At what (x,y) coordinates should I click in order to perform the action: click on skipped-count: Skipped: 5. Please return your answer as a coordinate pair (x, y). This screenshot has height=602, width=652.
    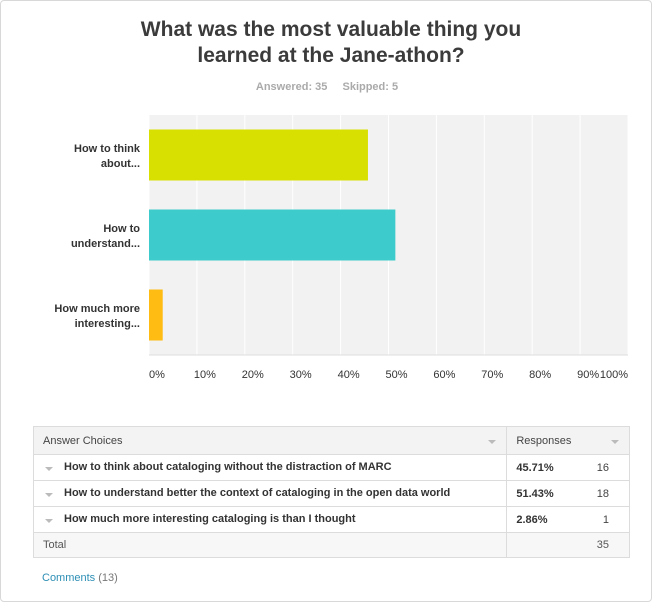
    Looking at the image, I should click on (370, 87).